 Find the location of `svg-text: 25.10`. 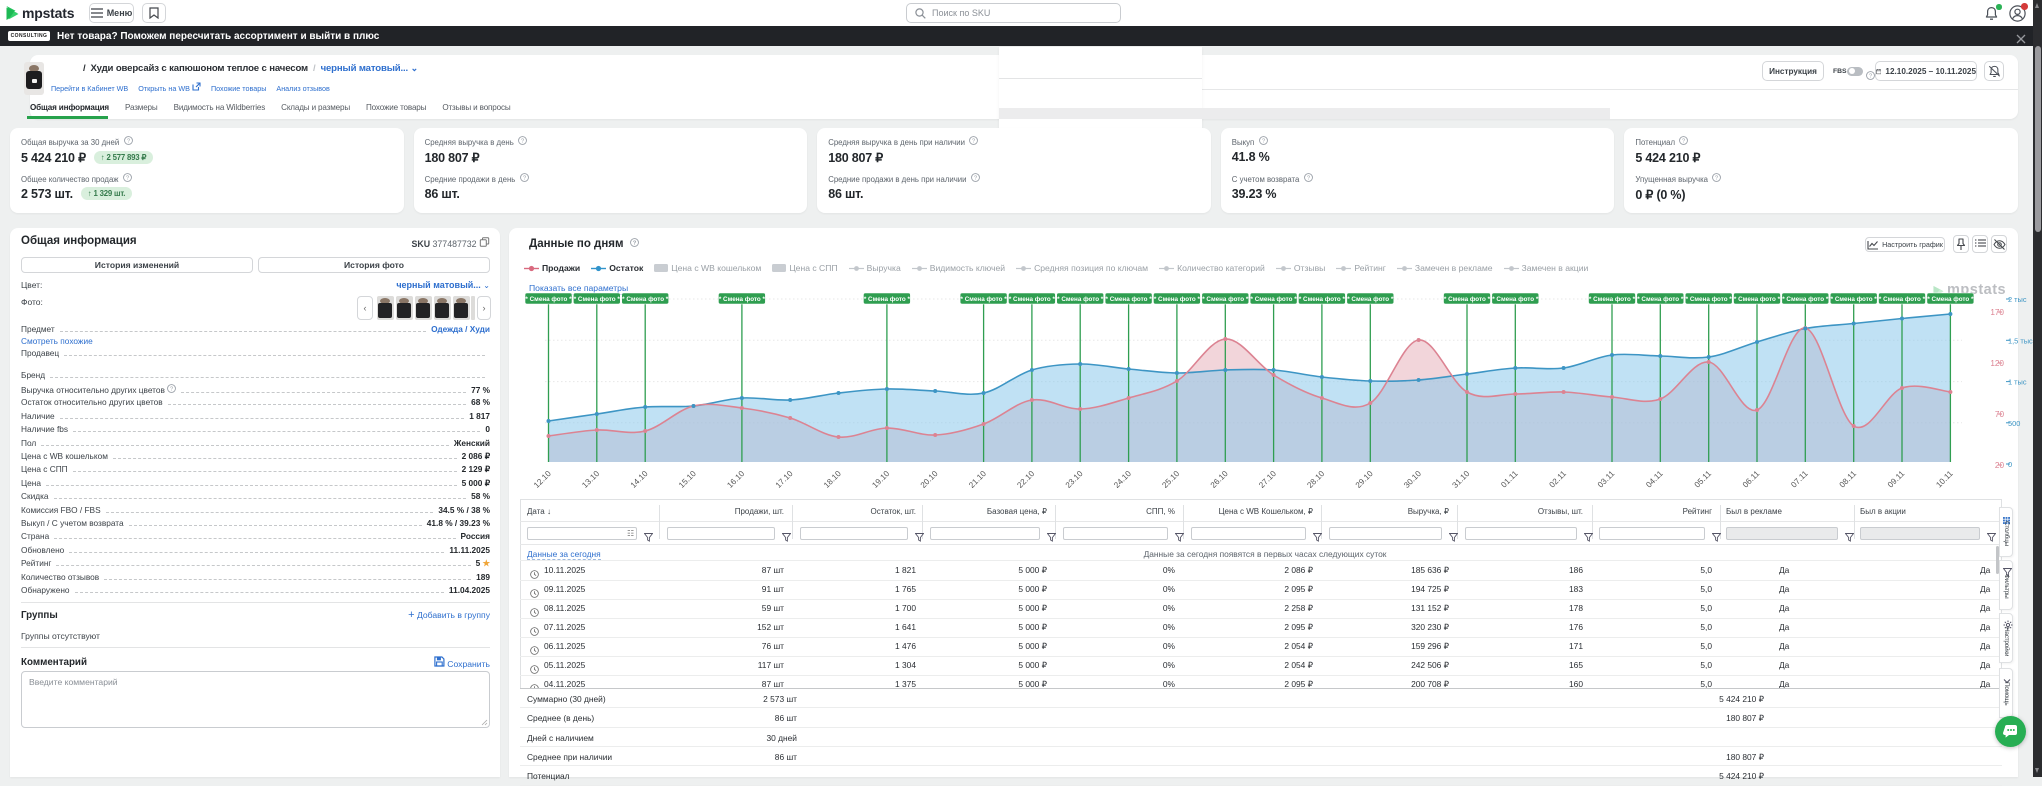

svg-text: 25.10 is located at coordinates (1170, 478).